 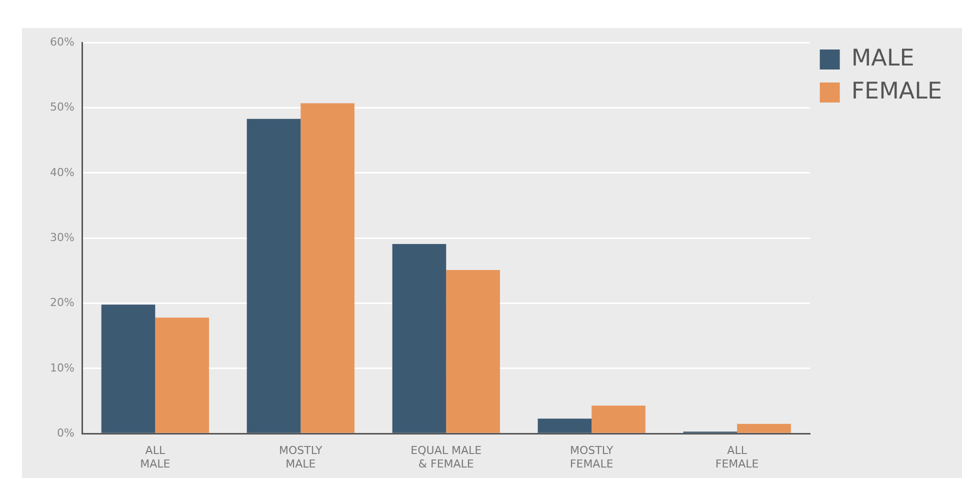 I want to click on x-tick-label: MOSTLY MALE, so click(x=301, y=457).